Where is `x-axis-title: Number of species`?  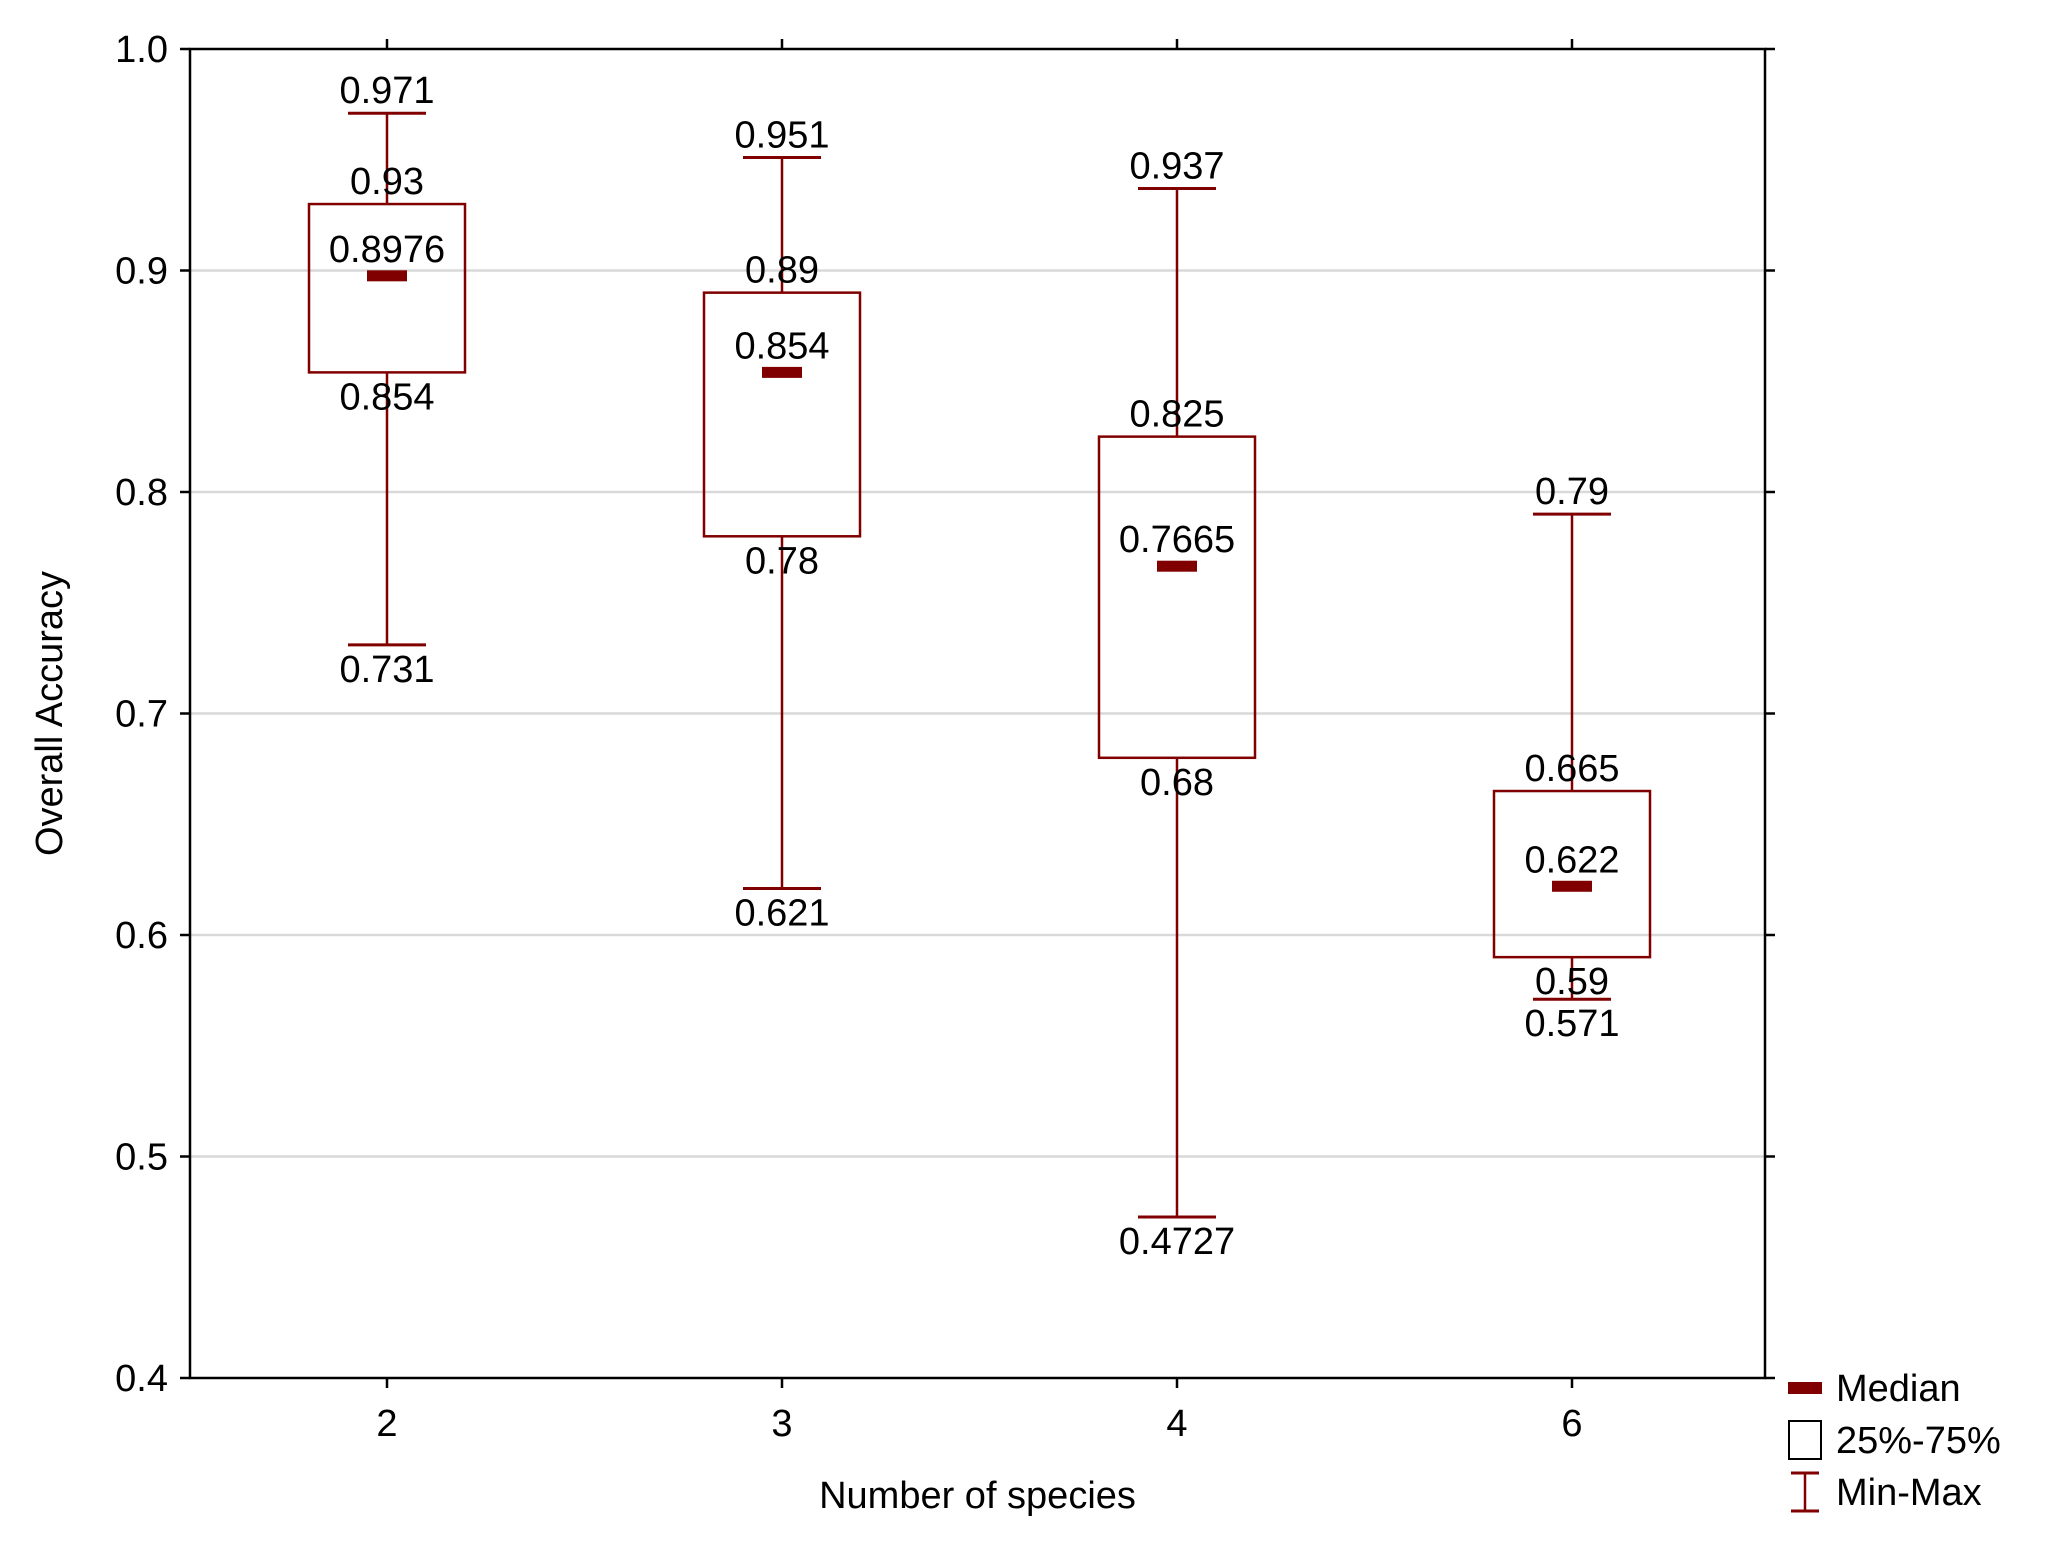
x-axis-title: Number of species is located at coordinates (977, 1496).